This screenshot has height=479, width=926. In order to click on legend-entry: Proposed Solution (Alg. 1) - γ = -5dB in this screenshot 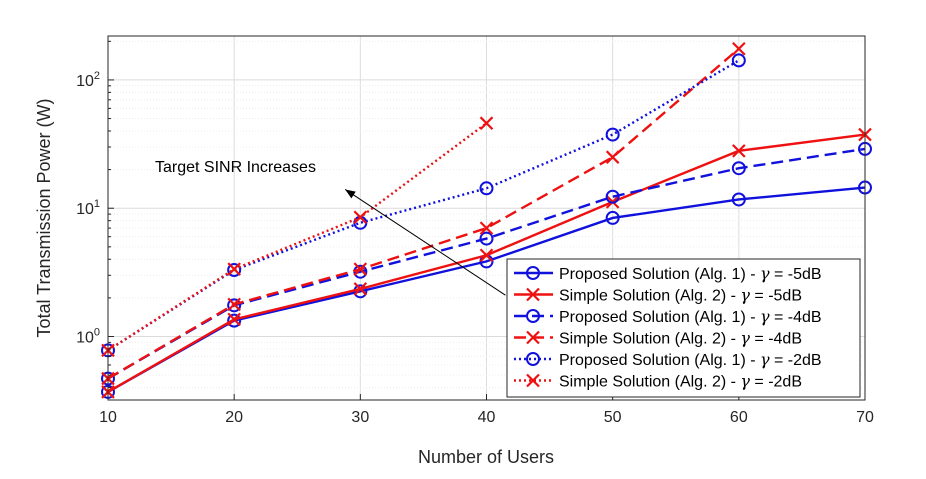, I will do `click(668, 273)`.